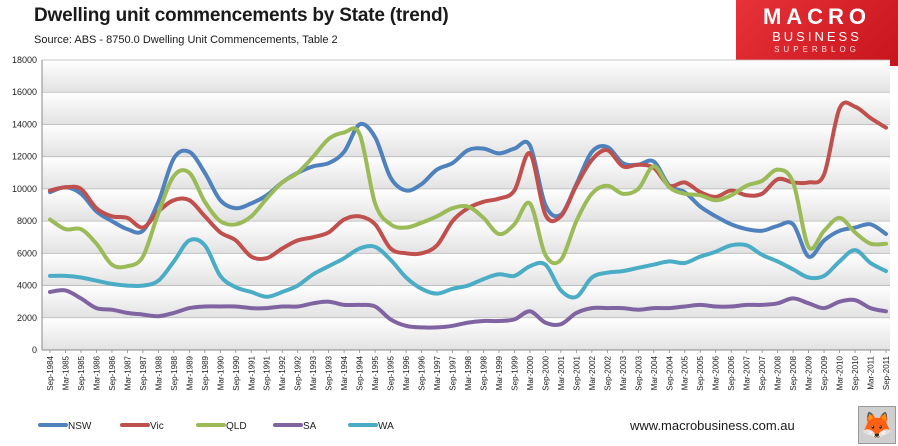 This screenshot has height=446, width=898. What do you see at coordinates (24, 92) in the screenshot?
I see `y-tick-label: 16000` at bounding box center [24, 92].